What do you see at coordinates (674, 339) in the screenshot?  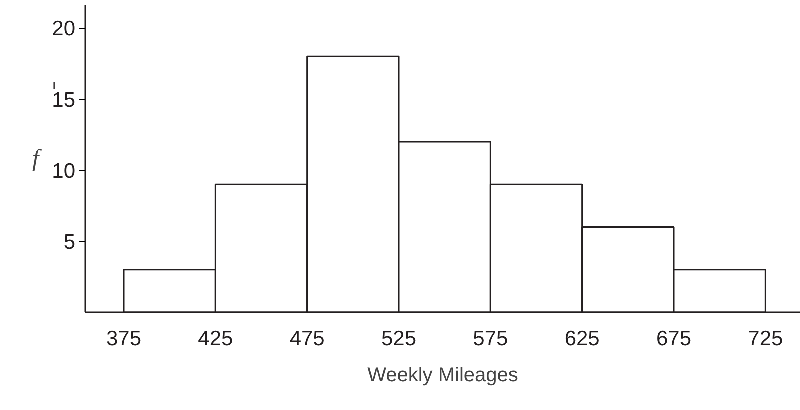 I see `x-tick-label: 675` at bounding box center [674, 339].